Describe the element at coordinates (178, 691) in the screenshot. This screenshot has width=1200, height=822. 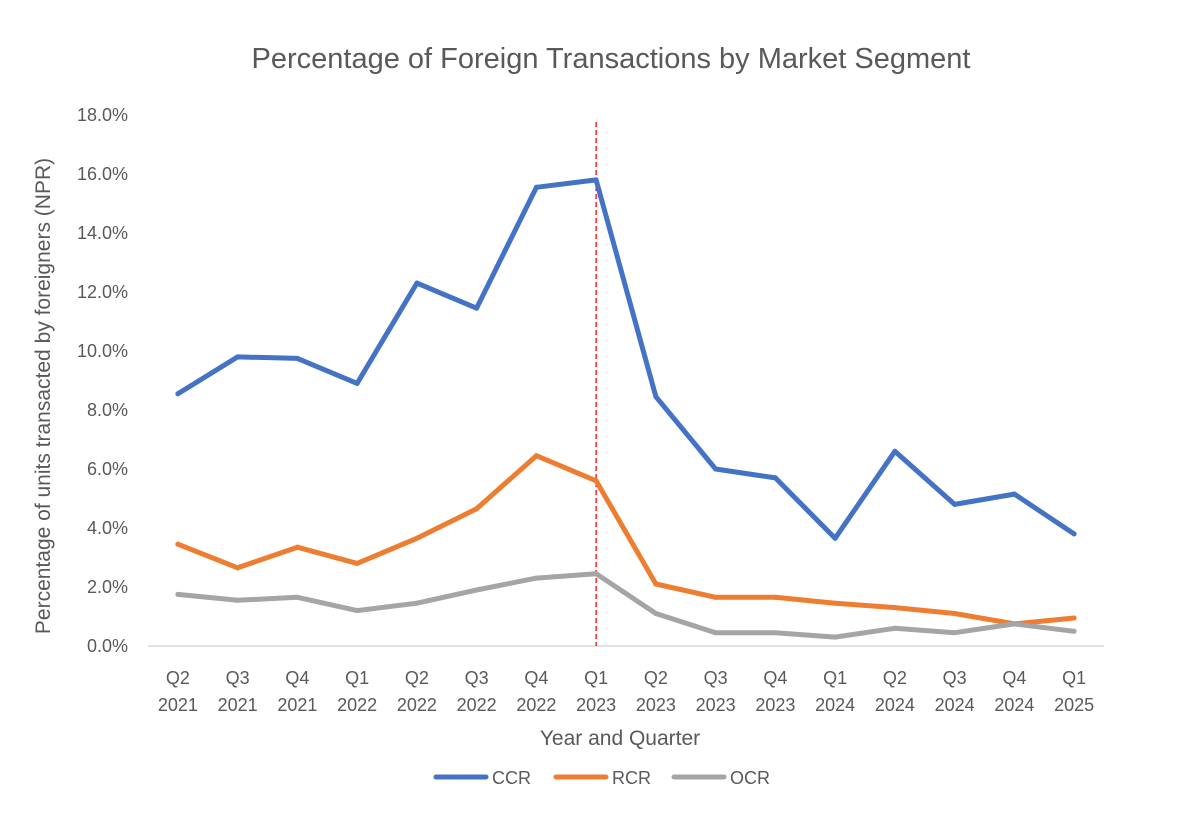
I see `x-tick-label: Q2 2021` at that location.